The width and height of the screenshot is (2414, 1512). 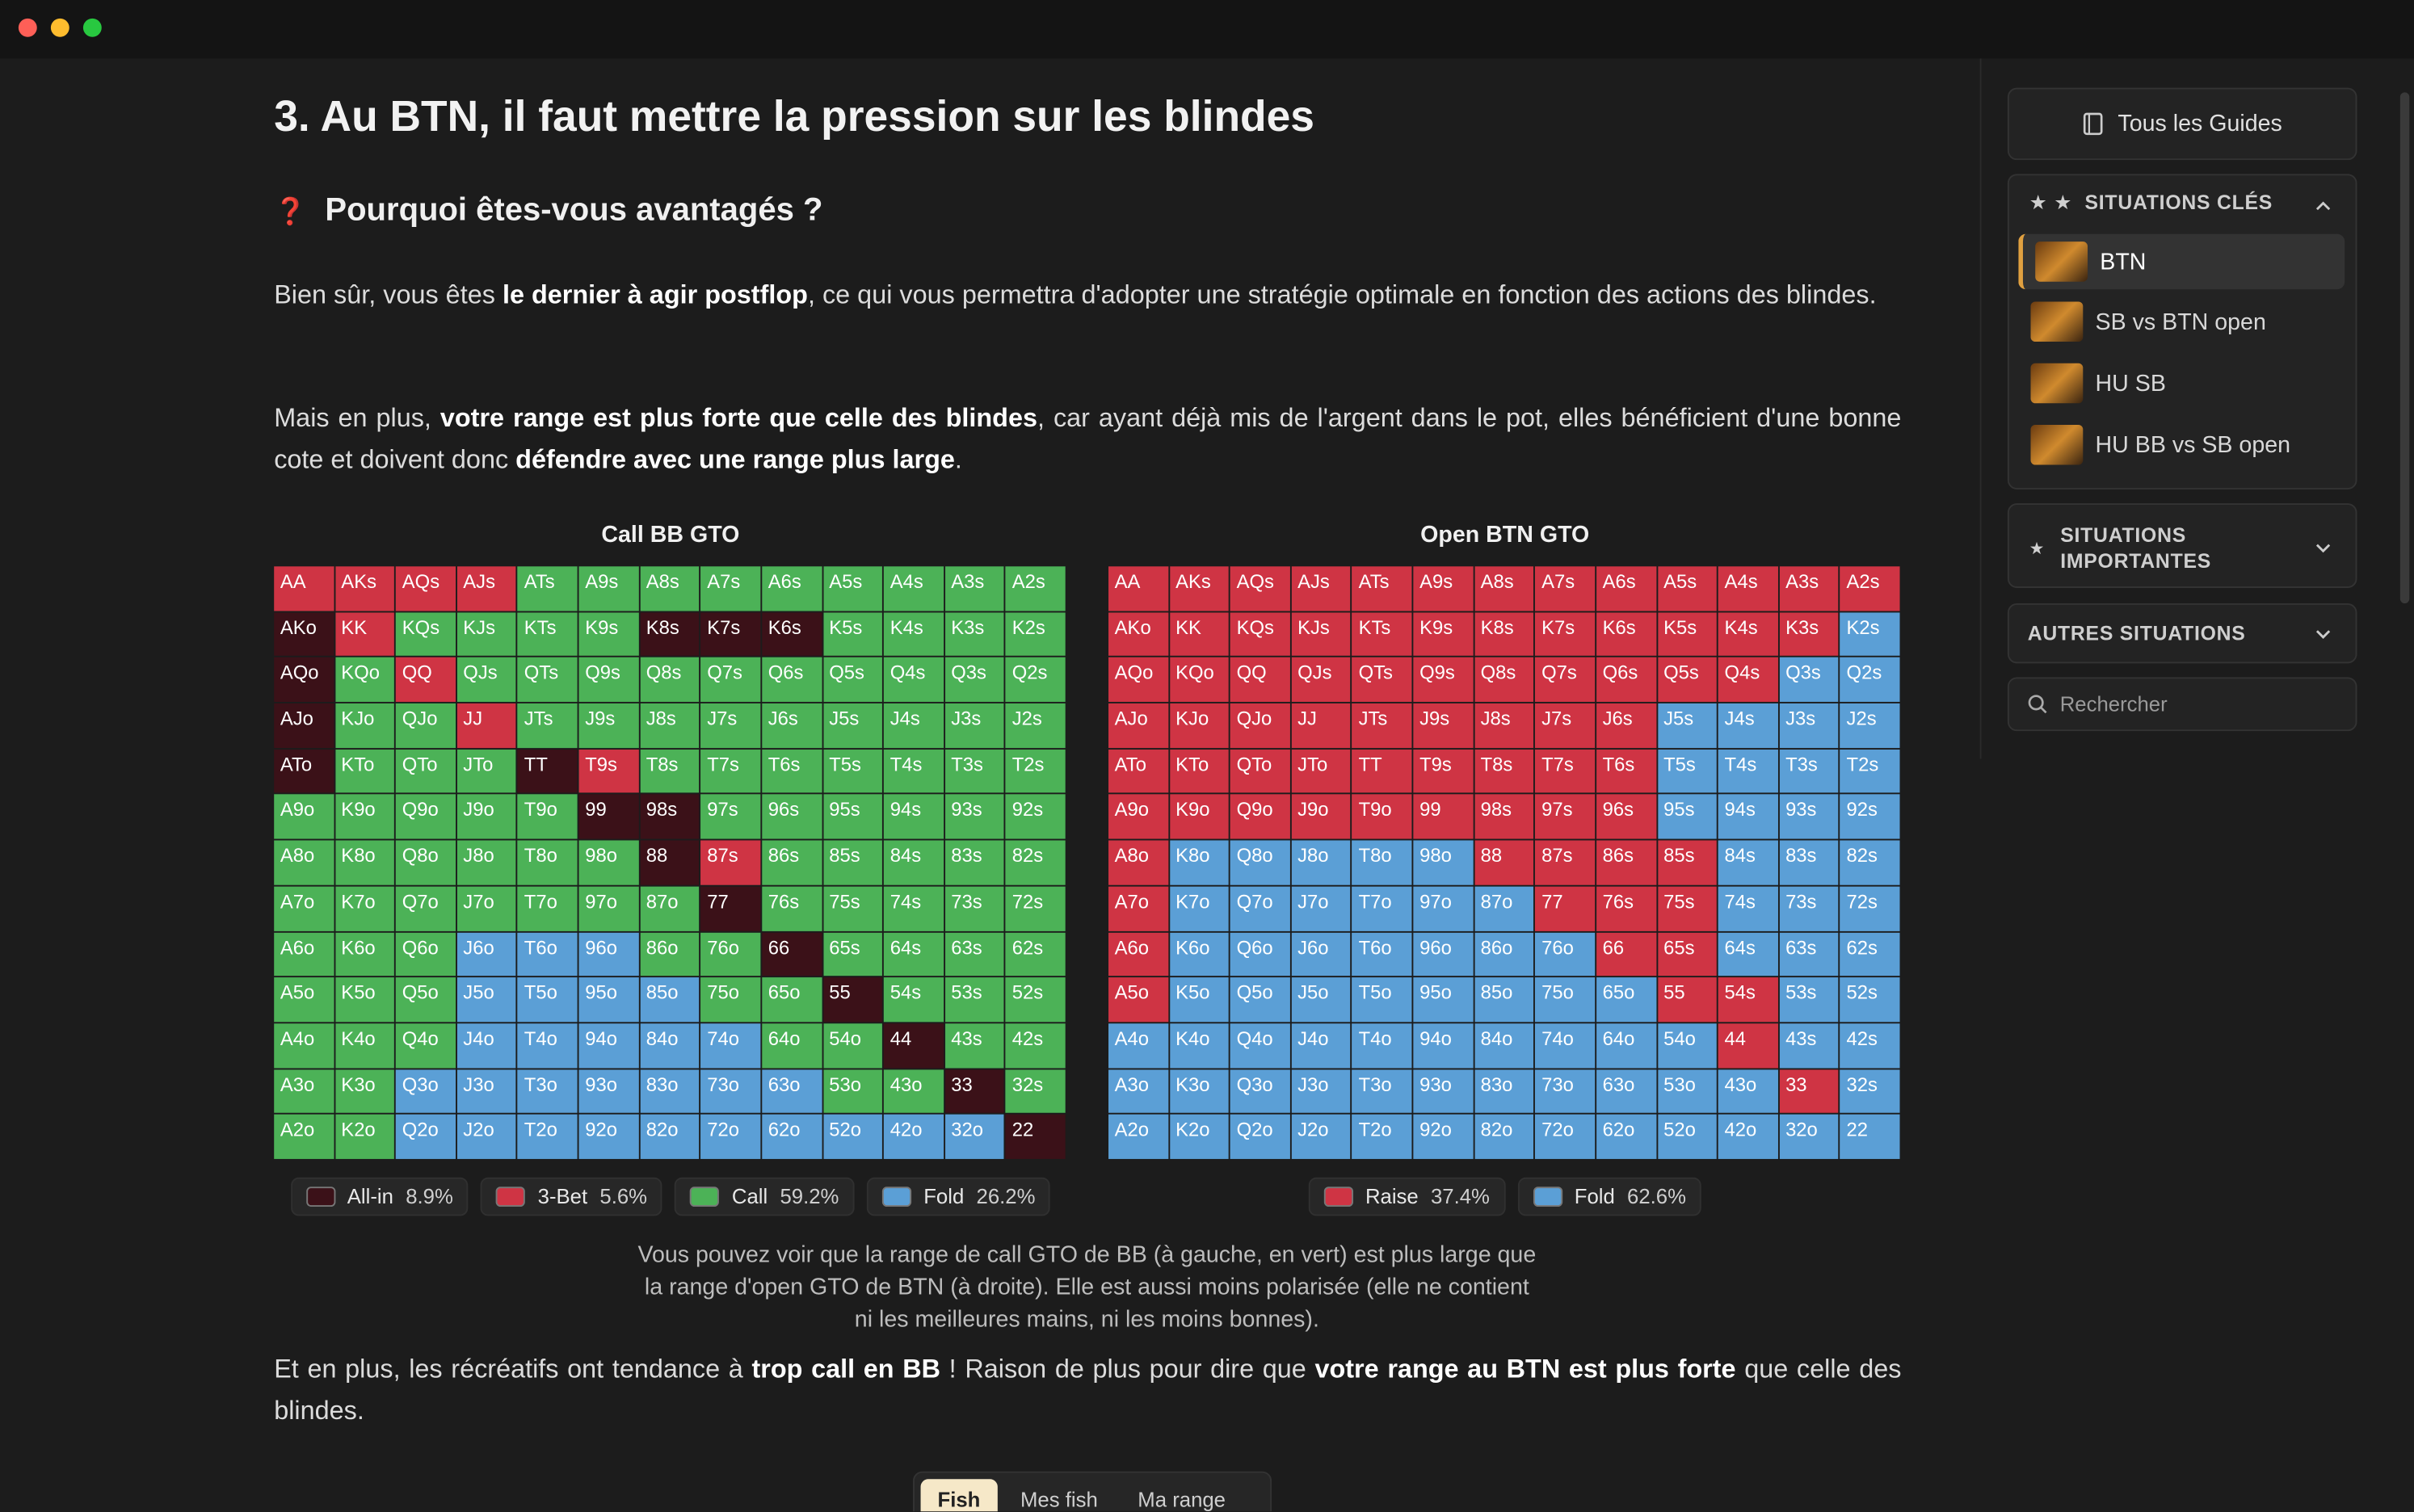 I want to click on close-button, so click(x=27, y=28).